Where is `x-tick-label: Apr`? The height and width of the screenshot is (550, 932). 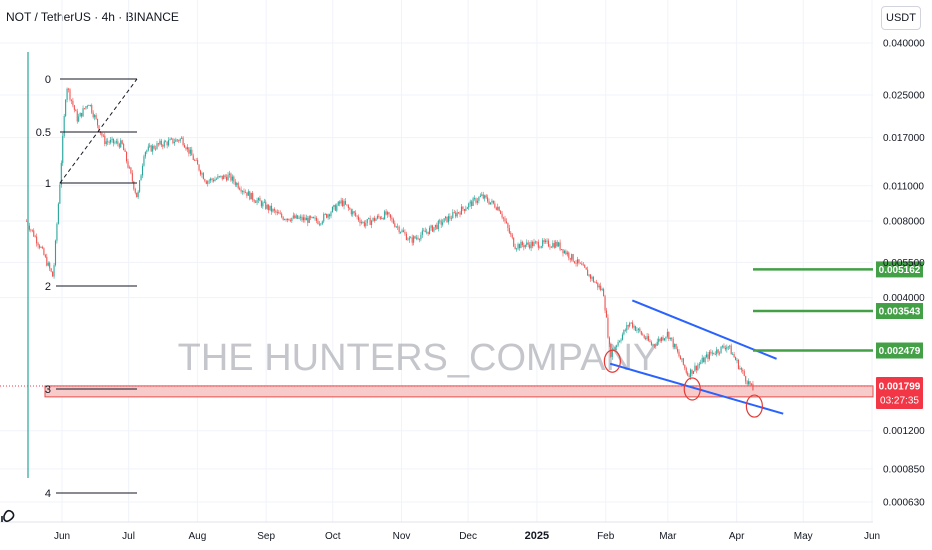
x-tick-label: Apr is located at coordinates (737, 536).